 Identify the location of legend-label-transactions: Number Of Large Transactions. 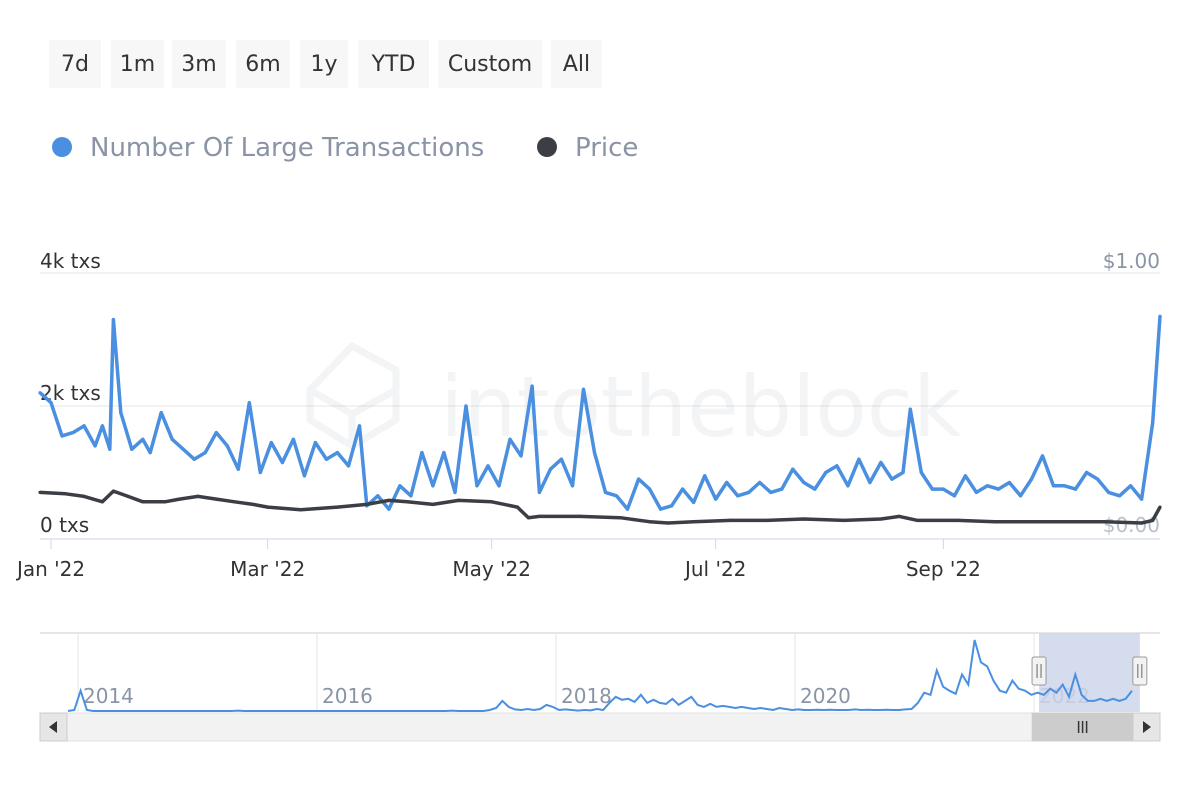
(287, 148).